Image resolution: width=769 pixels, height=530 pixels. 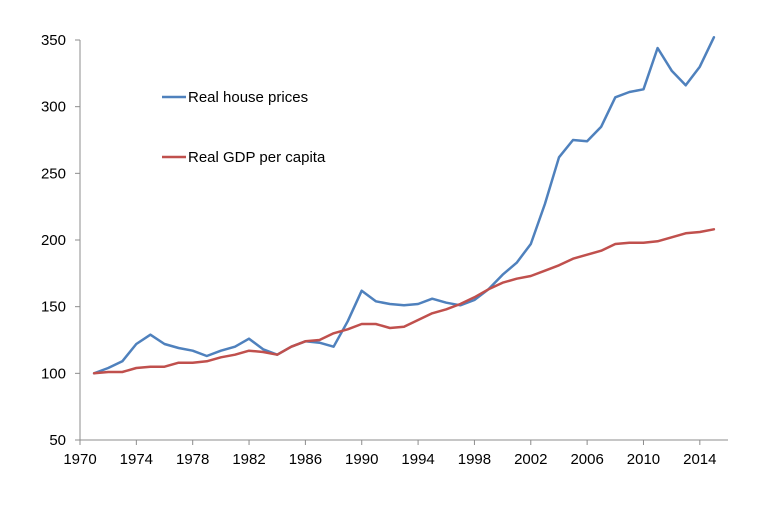 I want to click on legend: Real house prices Real GDP per capita, so click(x=244, y=127).